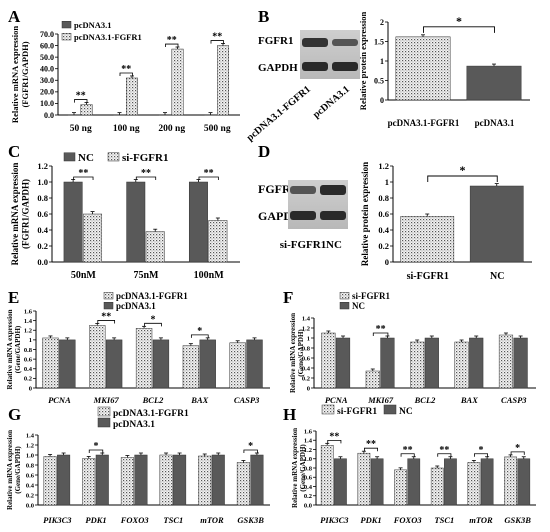 The width and height of the screenshot is (550, 532). What do you see at coordinates (28, 311) in the screenshot?
I see `chart-e-ytick-label: 1.6` at bounding box center [28, 311].